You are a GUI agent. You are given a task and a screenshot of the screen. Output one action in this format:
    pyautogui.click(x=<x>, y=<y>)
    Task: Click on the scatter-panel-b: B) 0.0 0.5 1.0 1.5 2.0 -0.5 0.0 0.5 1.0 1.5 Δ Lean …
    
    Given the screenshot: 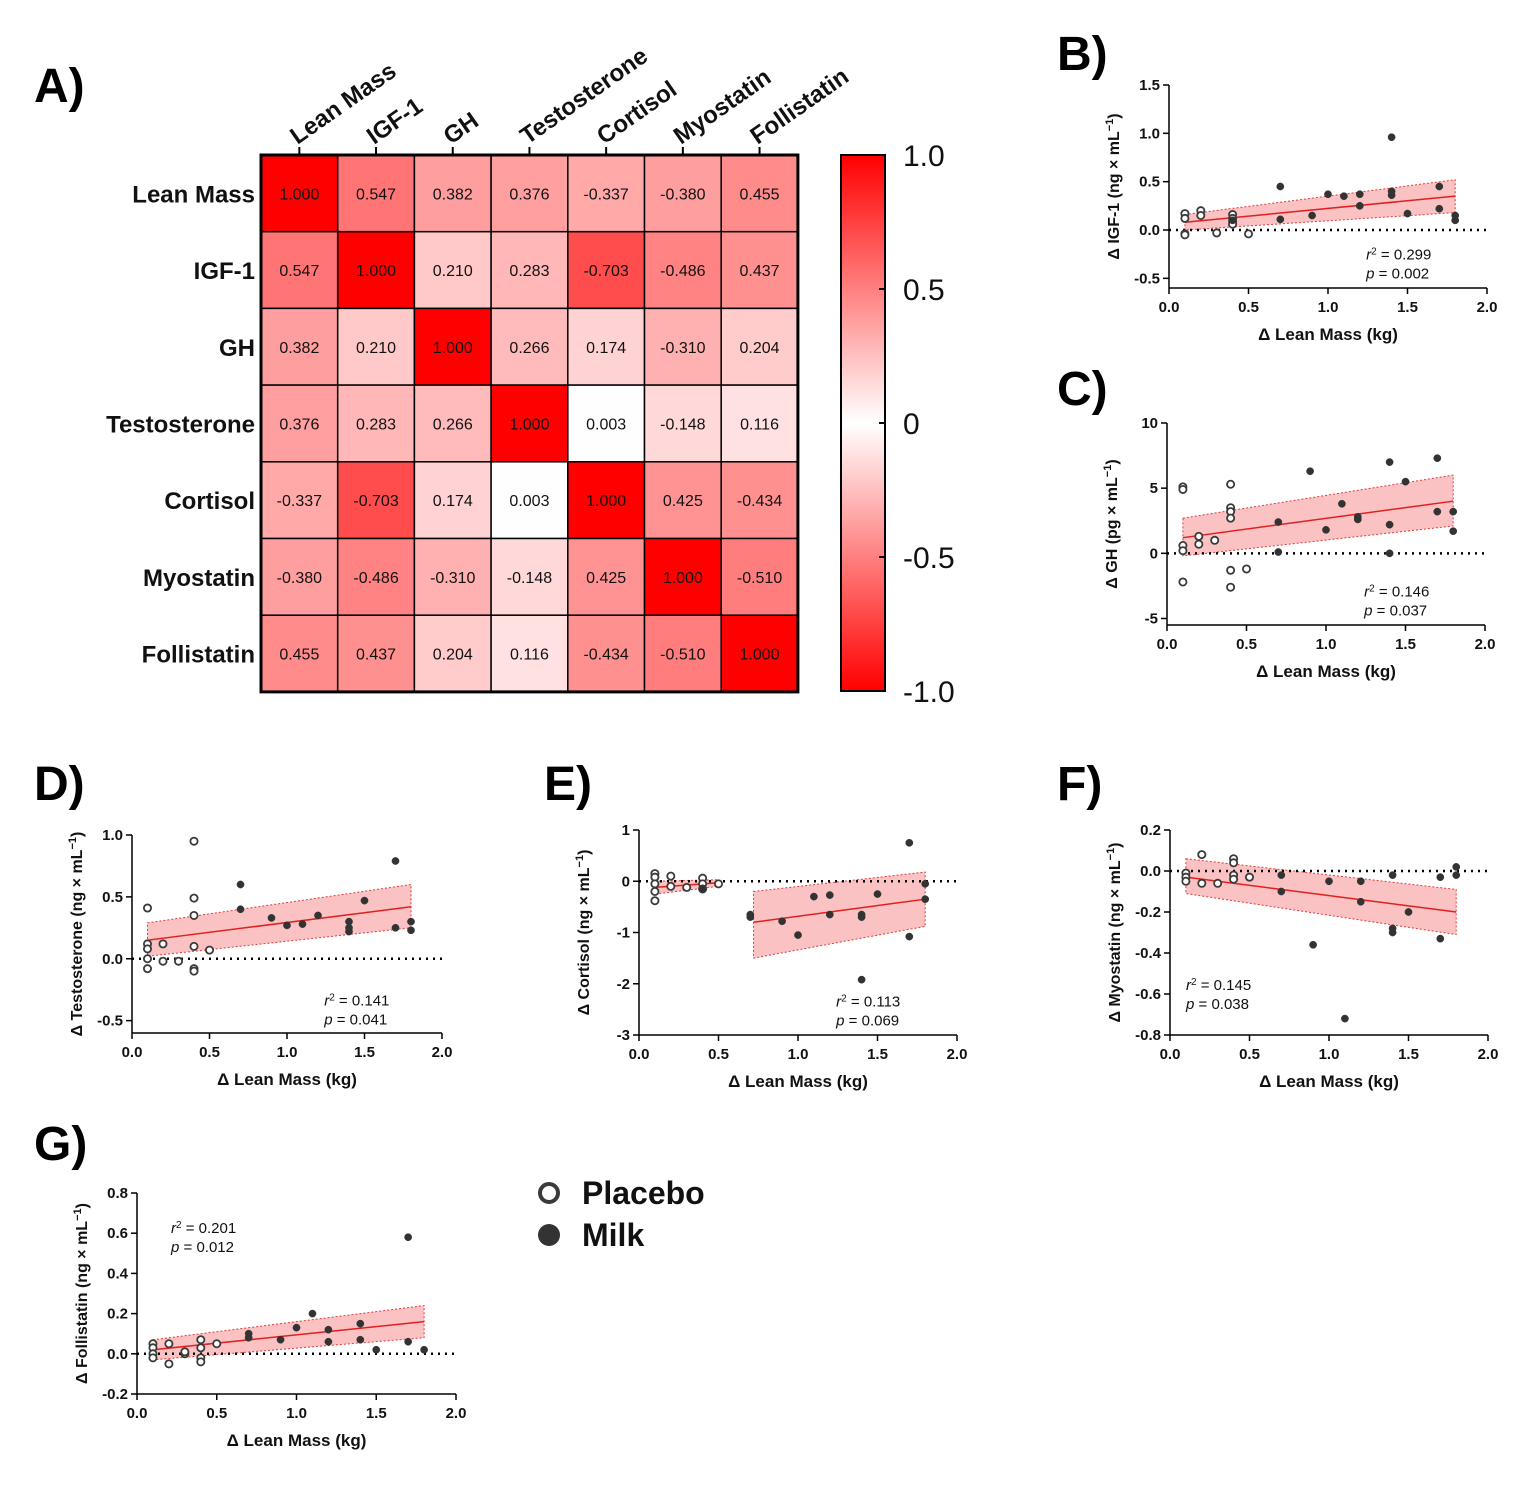 What is the action you would take?
    pyautogui.click(x=1277, y=186)
    